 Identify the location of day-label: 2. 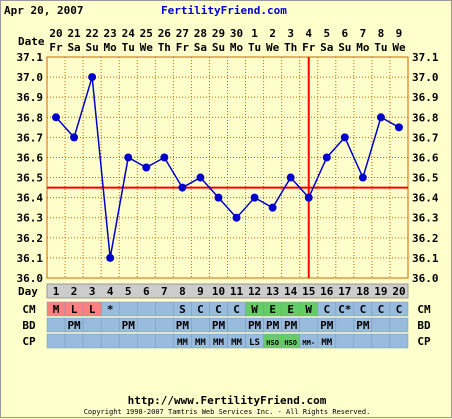
(74, 291).